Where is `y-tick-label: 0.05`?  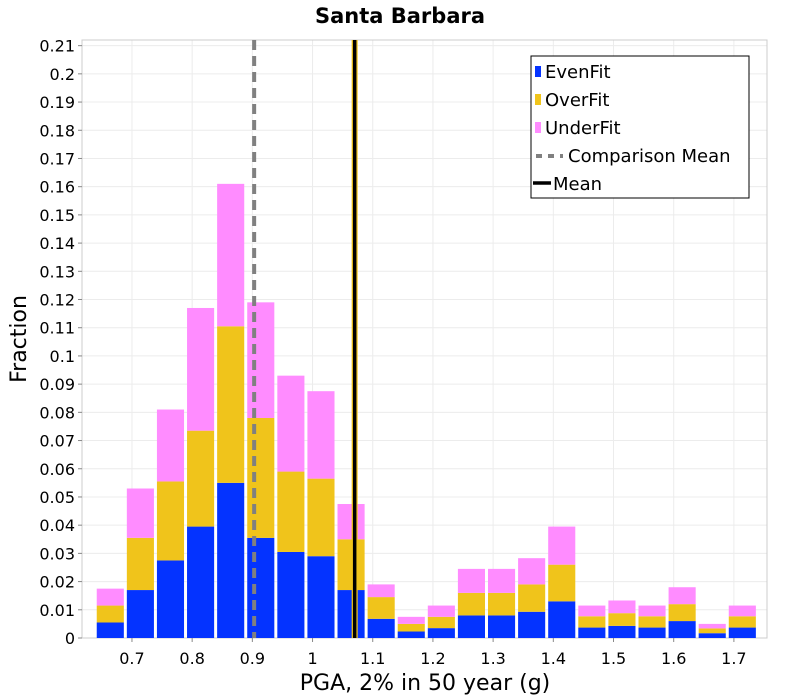
y-tick-label: 0.05 is located at coordinates (57, 497).